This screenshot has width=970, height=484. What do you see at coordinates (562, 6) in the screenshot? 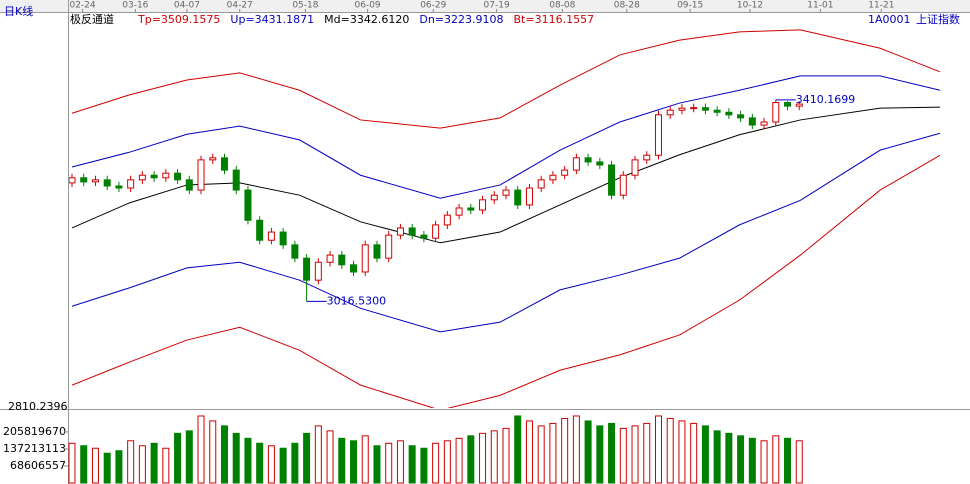
I see `x-tick-label: 08-08` at bounding box center [562, 6].